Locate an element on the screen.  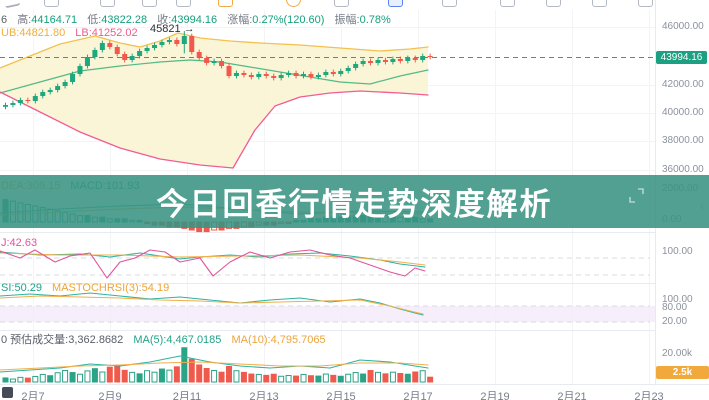
ohlc-prefix: 6 is located at coordinates (4, 20).